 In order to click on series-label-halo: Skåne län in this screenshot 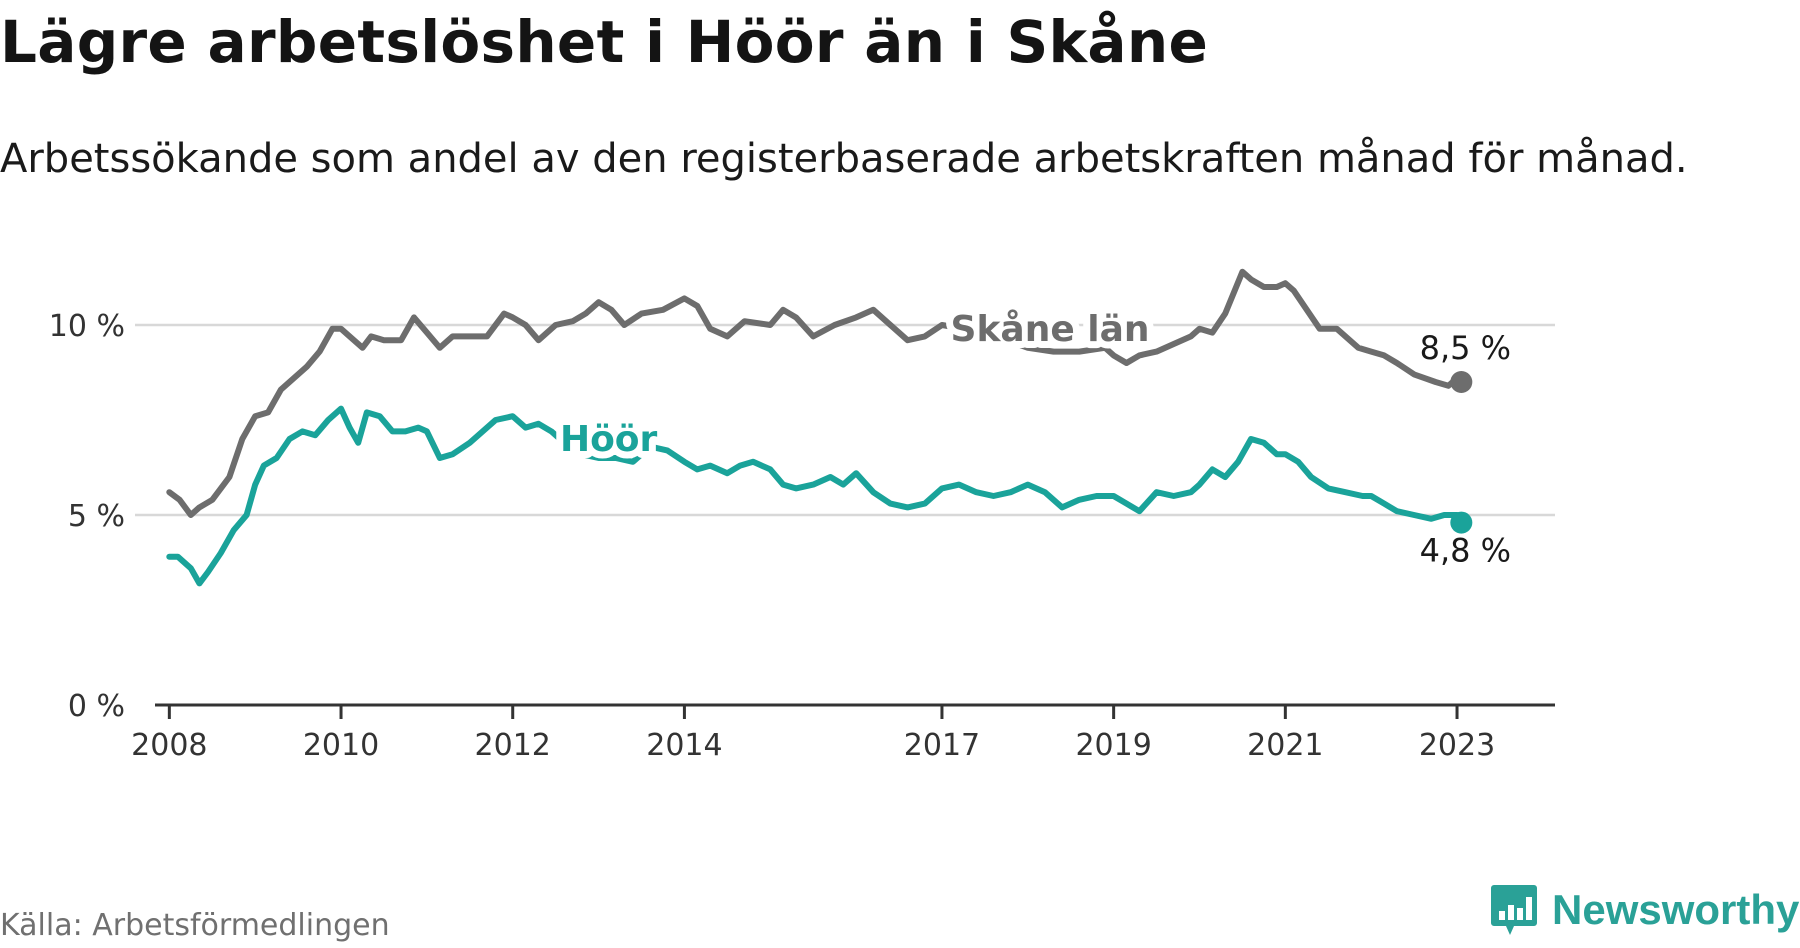, I will do `click(1050, 329)`.